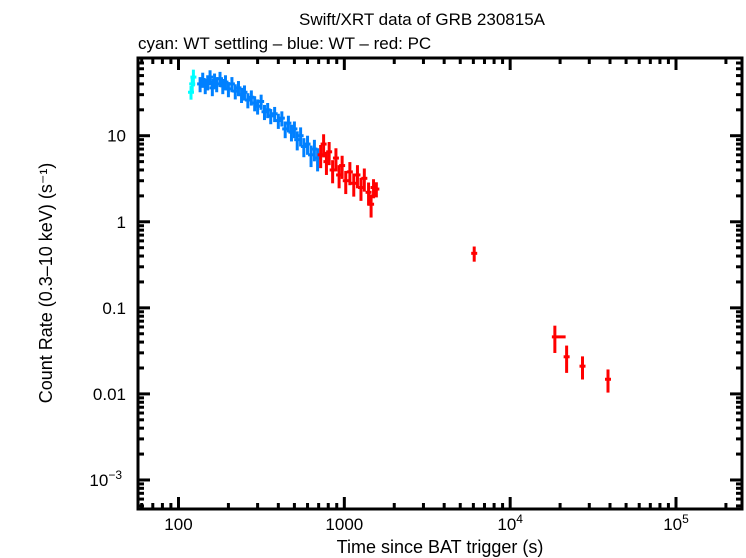 The height and width of the screenshot is (558, 746). Describe the element at coordinates (510, 523) in the screenshot. I see `x-tick-label: 10⁴` at that location.